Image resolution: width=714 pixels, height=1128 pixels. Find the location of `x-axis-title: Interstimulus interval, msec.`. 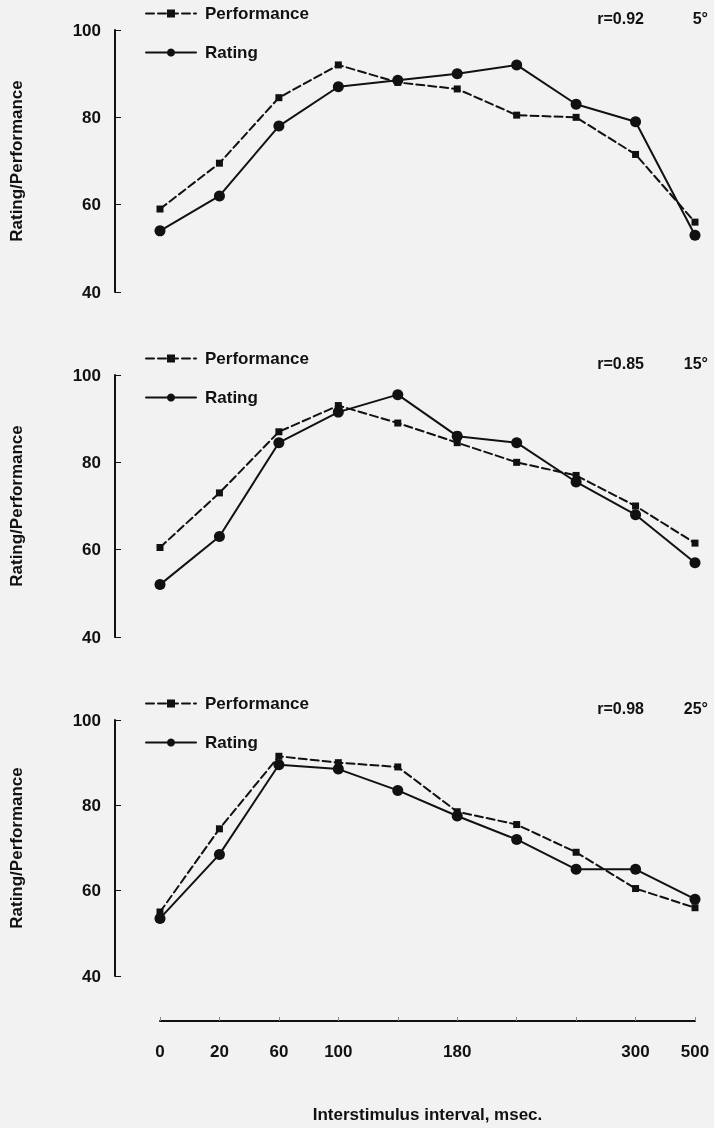

x-axis-title: Interstimulus interval, msec. is located at coordinates (427, 1114).